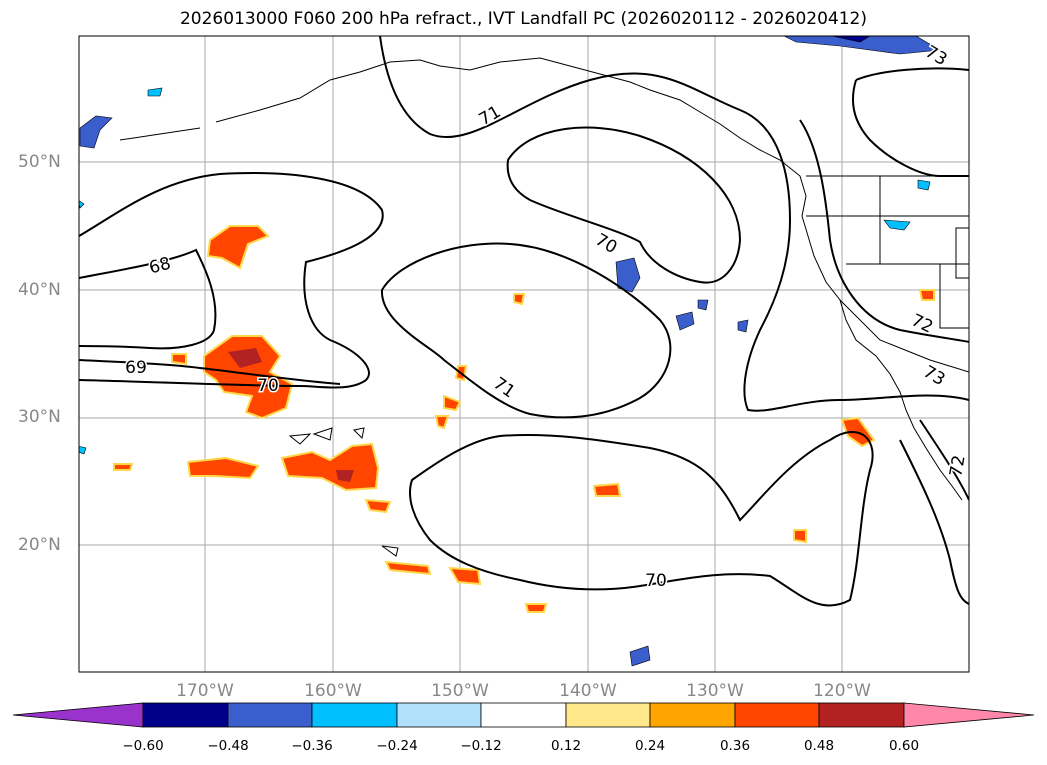 This screenshot has width=1047, height=765. Describe the element at coordinates (312, 746) in the screenshot. I see `colorbar-tick: −0.36` at that location.